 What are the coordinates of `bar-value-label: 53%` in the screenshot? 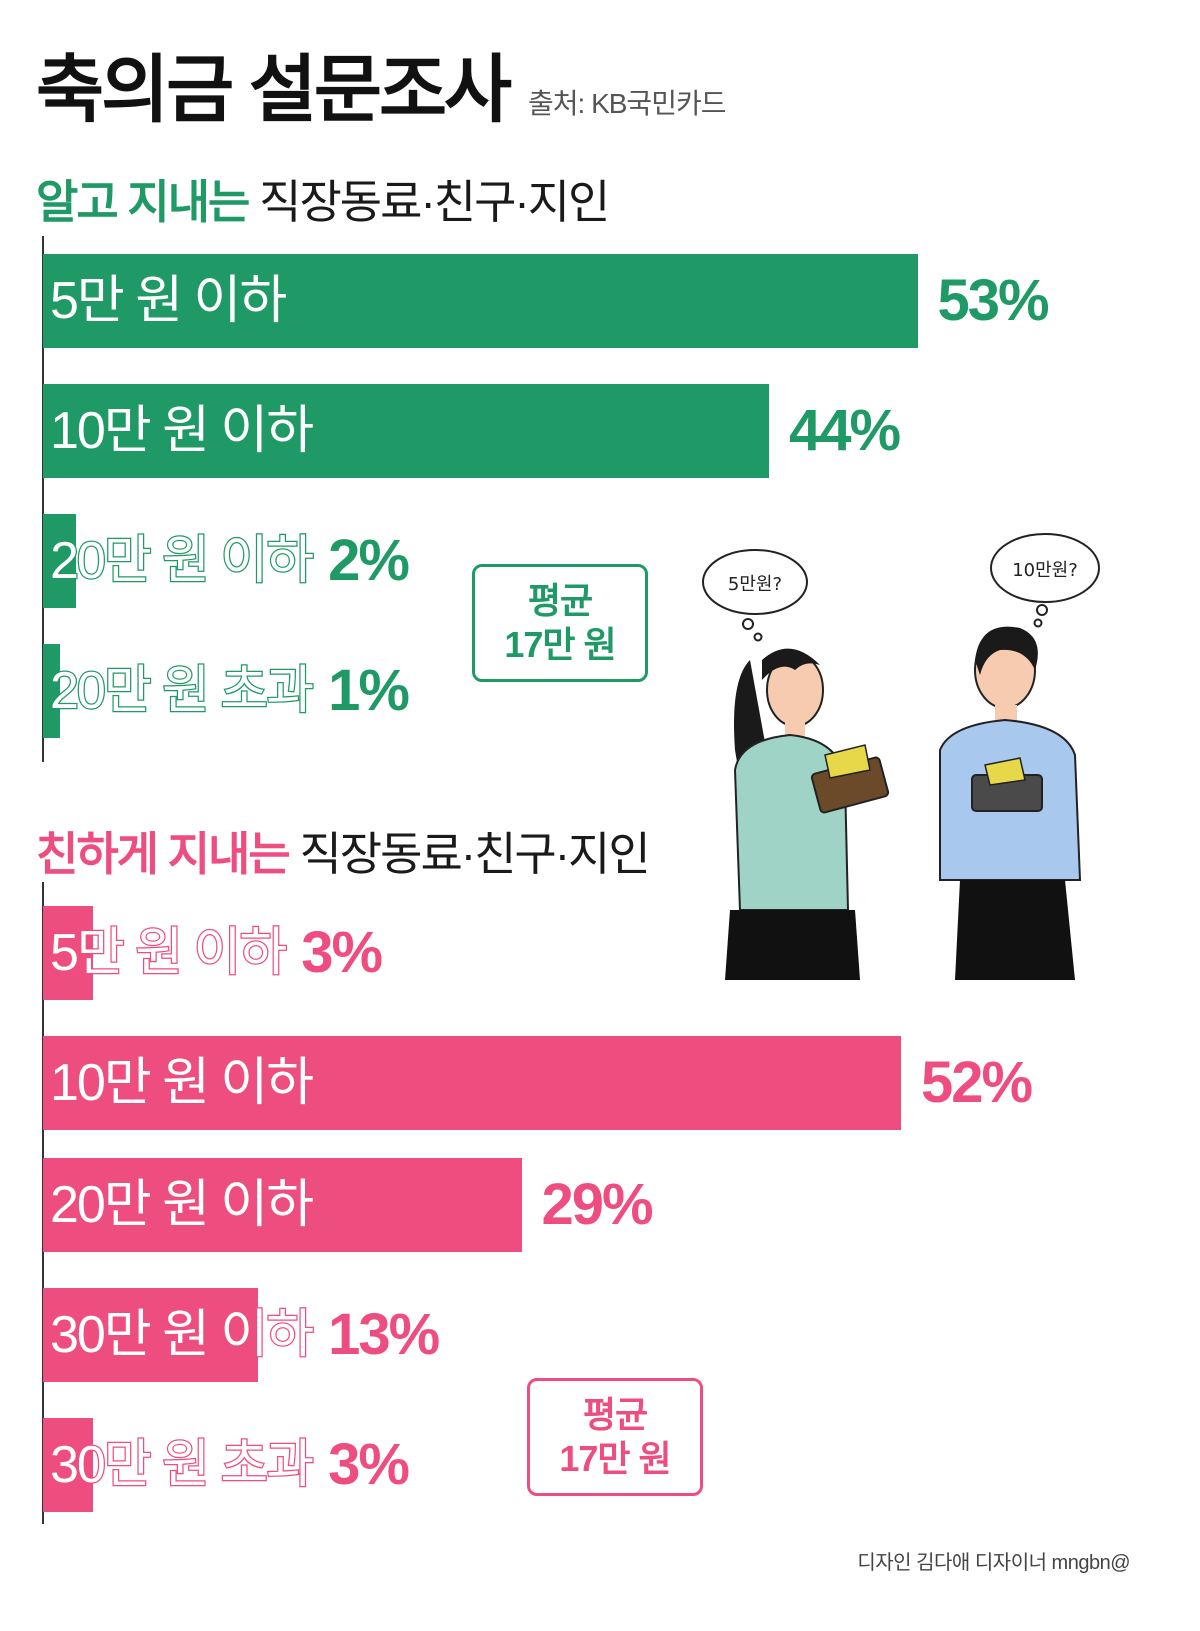 It's located at (993, 300).